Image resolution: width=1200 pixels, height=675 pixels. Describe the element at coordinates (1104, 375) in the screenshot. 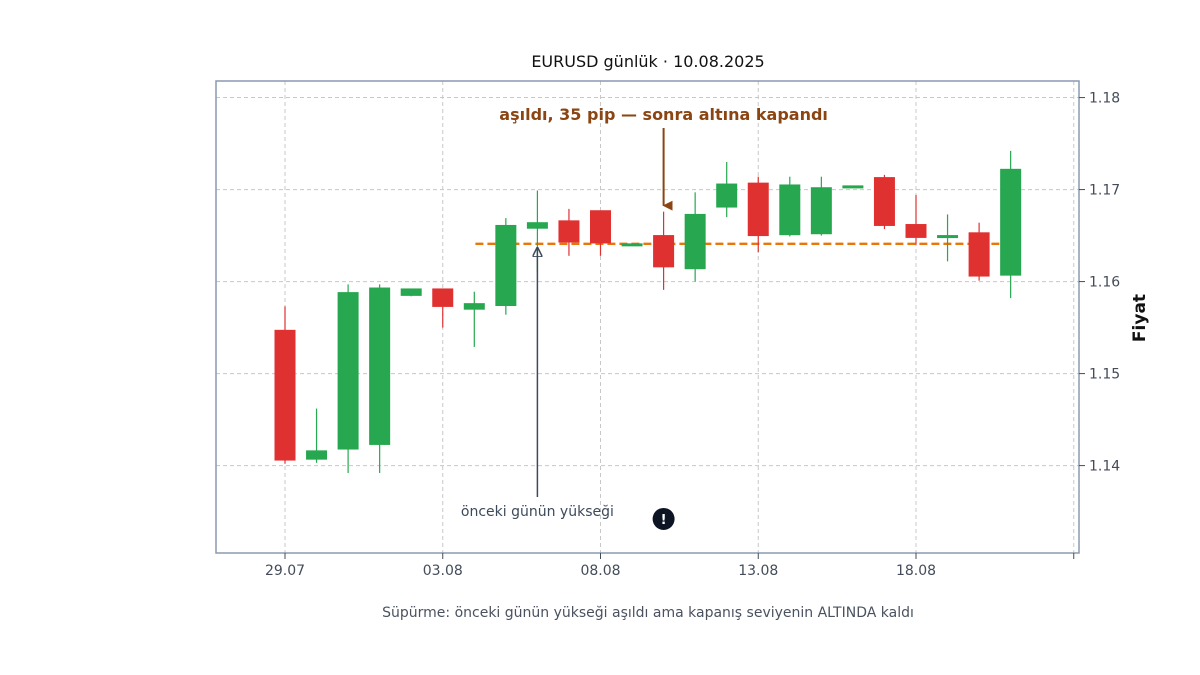

I see `y-tick-label: 1.15` at that location.